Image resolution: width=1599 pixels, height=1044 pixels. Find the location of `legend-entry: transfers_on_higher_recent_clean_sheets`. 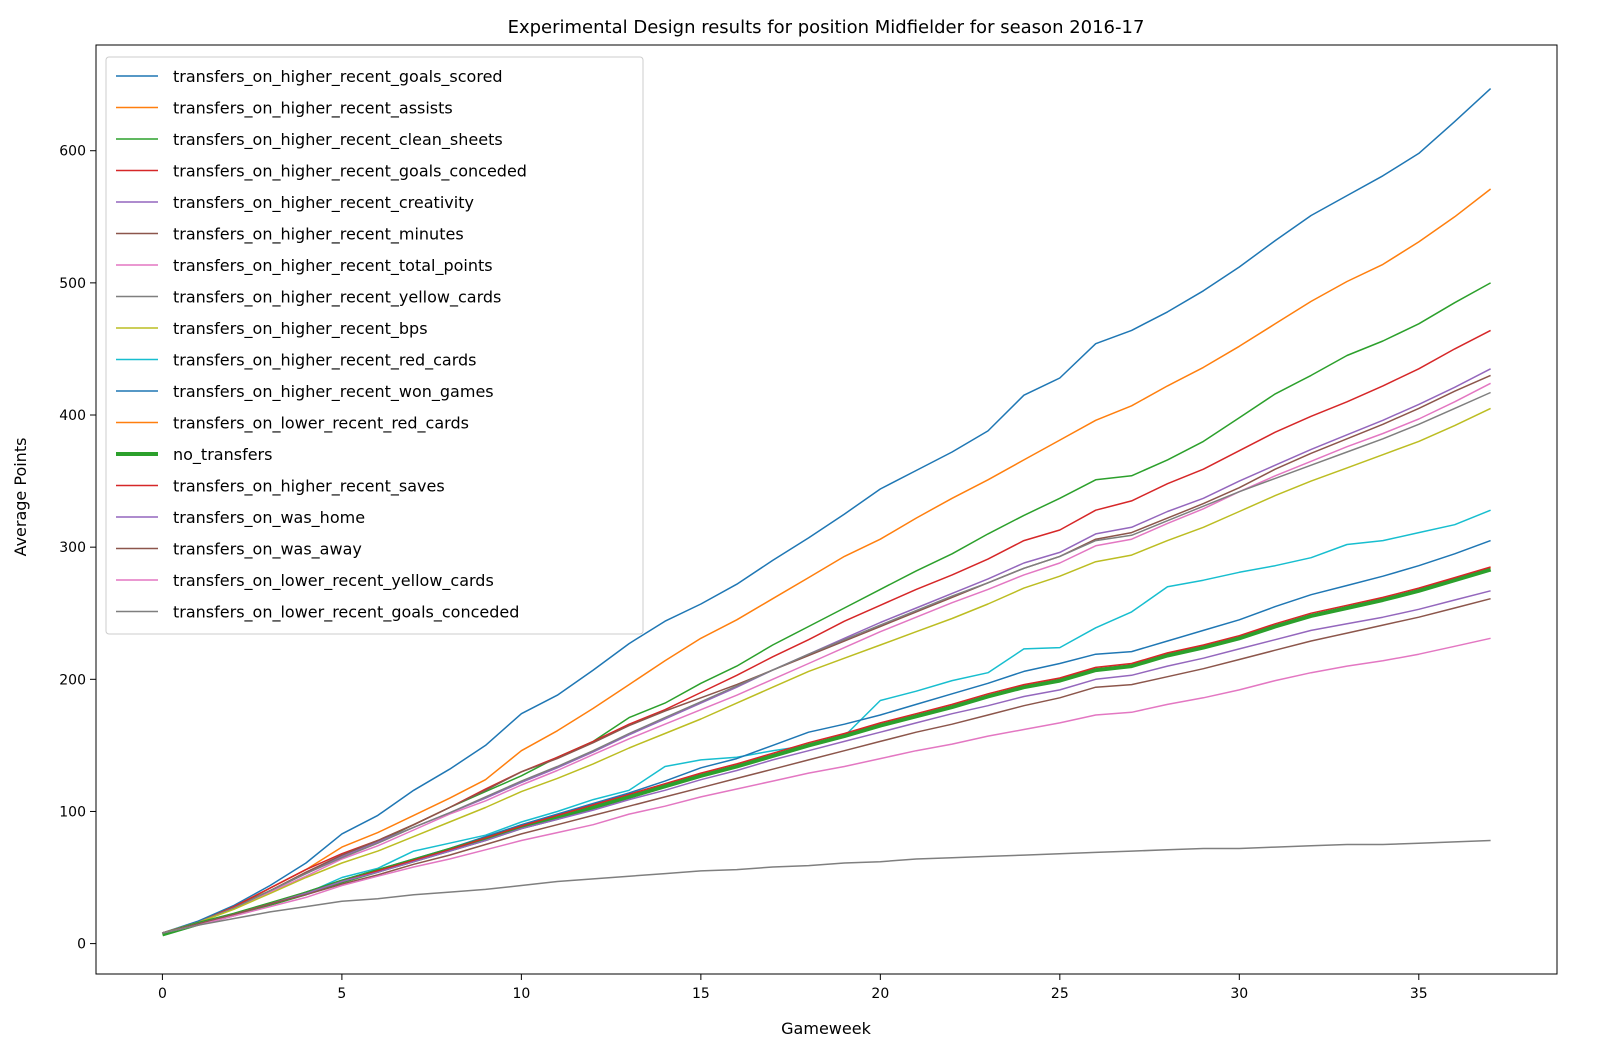

legend-entry: transfers_on_higher_recent_clean_sheets is located at coordinates (338, 140).